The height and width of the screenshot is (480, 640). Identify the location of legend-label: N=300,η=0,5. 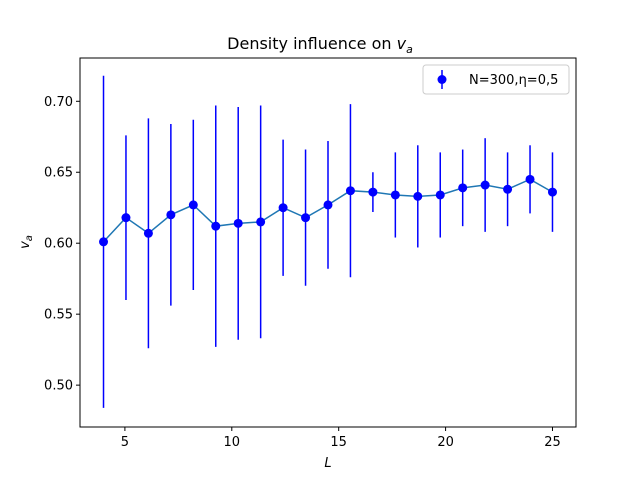
(513, 80).